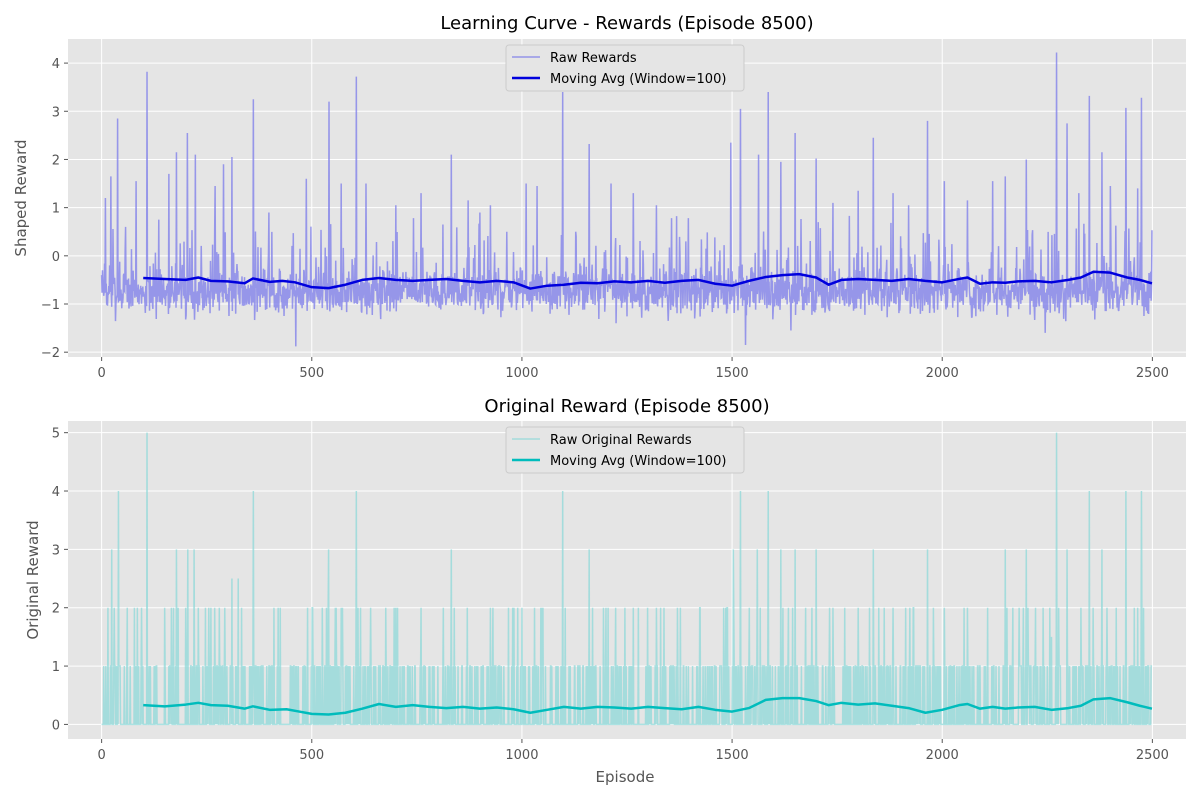 This screenshot has width=1200, height=800. Describe the element at coordinates (21, 197) in the screenshot. I see `y-axis-label-rewards: Shaped Reward` at that location.